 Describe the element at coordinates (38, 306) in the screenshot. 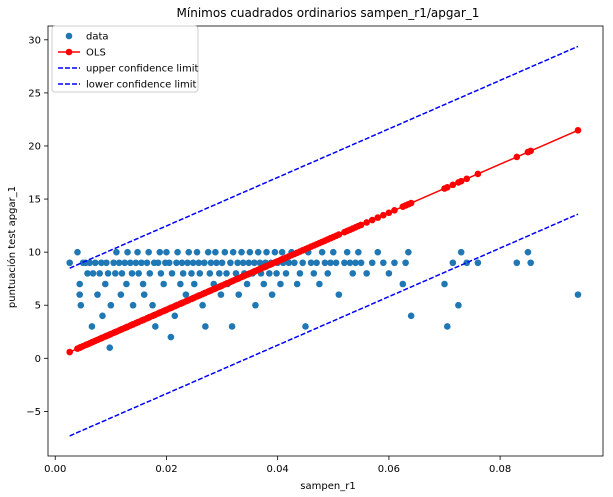

I see `y-tick-label: 5` at that location.